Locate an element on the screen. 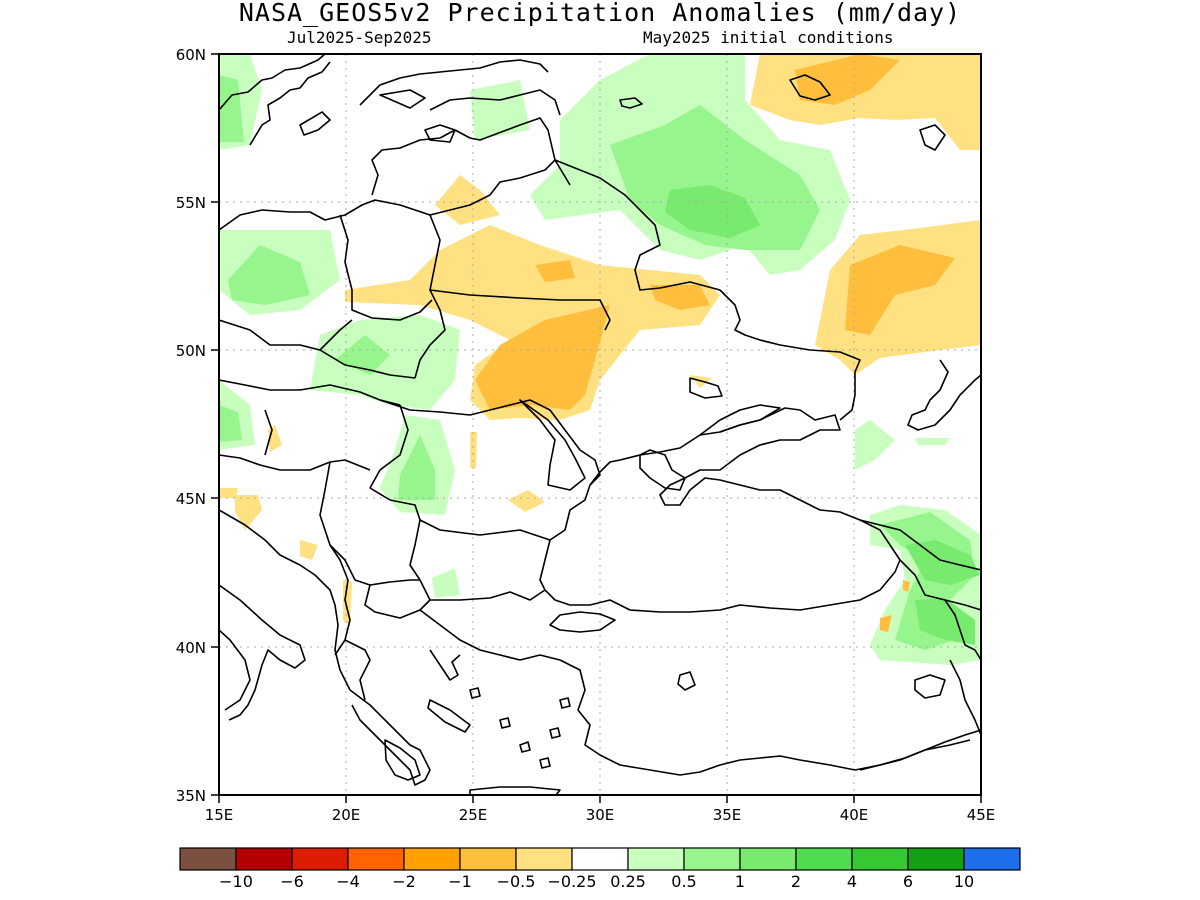 The image size is (1200, 900). azov-north-coast is located at coordinates (706, 388).